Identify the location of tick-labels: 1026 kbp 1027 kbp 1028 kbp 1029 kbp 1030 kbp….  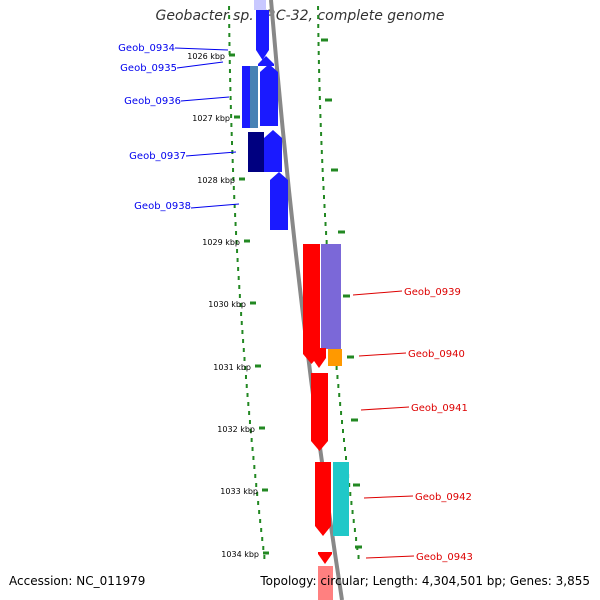
(223, 305).